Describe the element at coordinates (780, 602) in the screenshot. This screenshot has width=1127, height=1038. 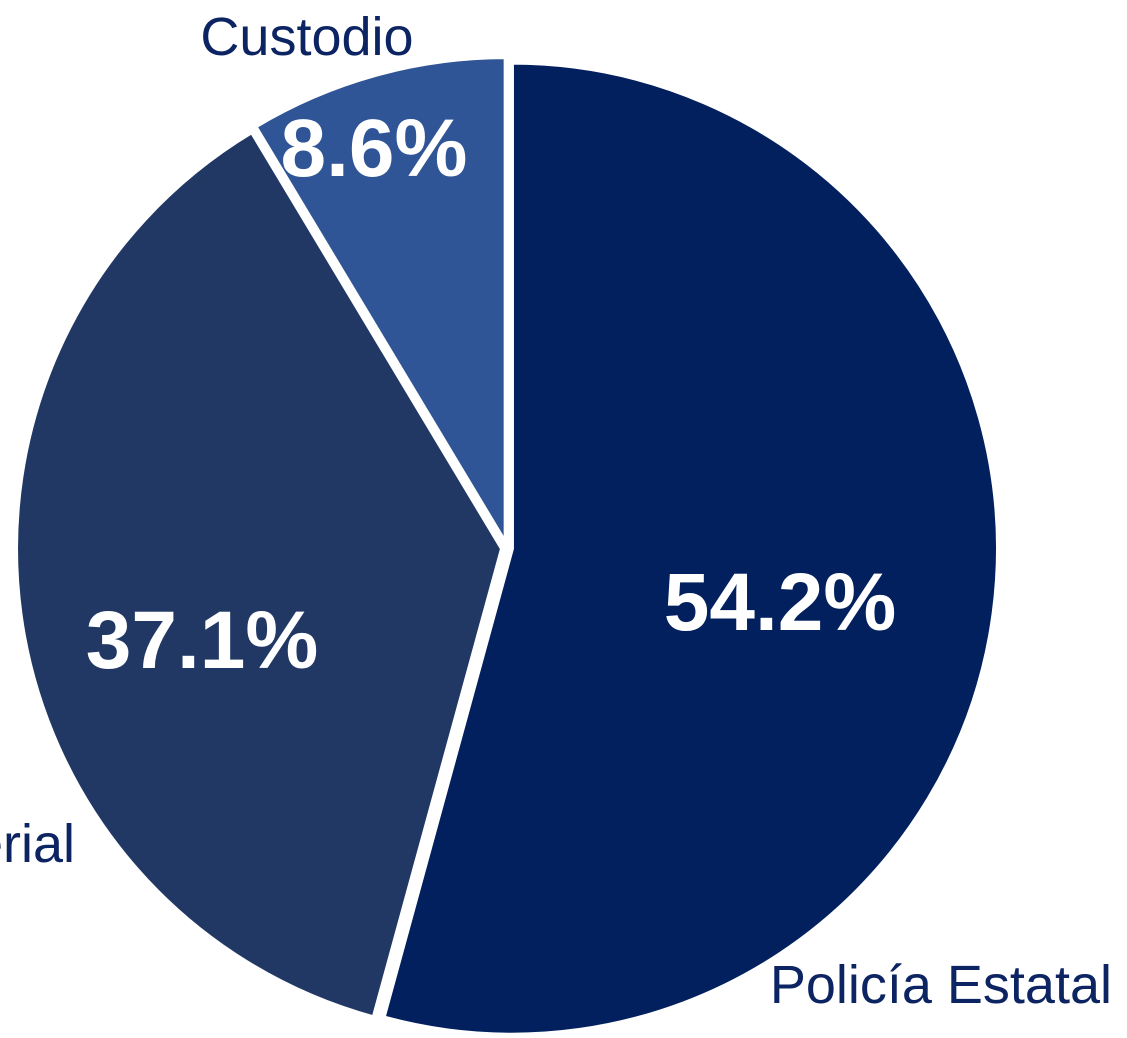
I see `value-label-policia-estatal: 54.2%` at that location.